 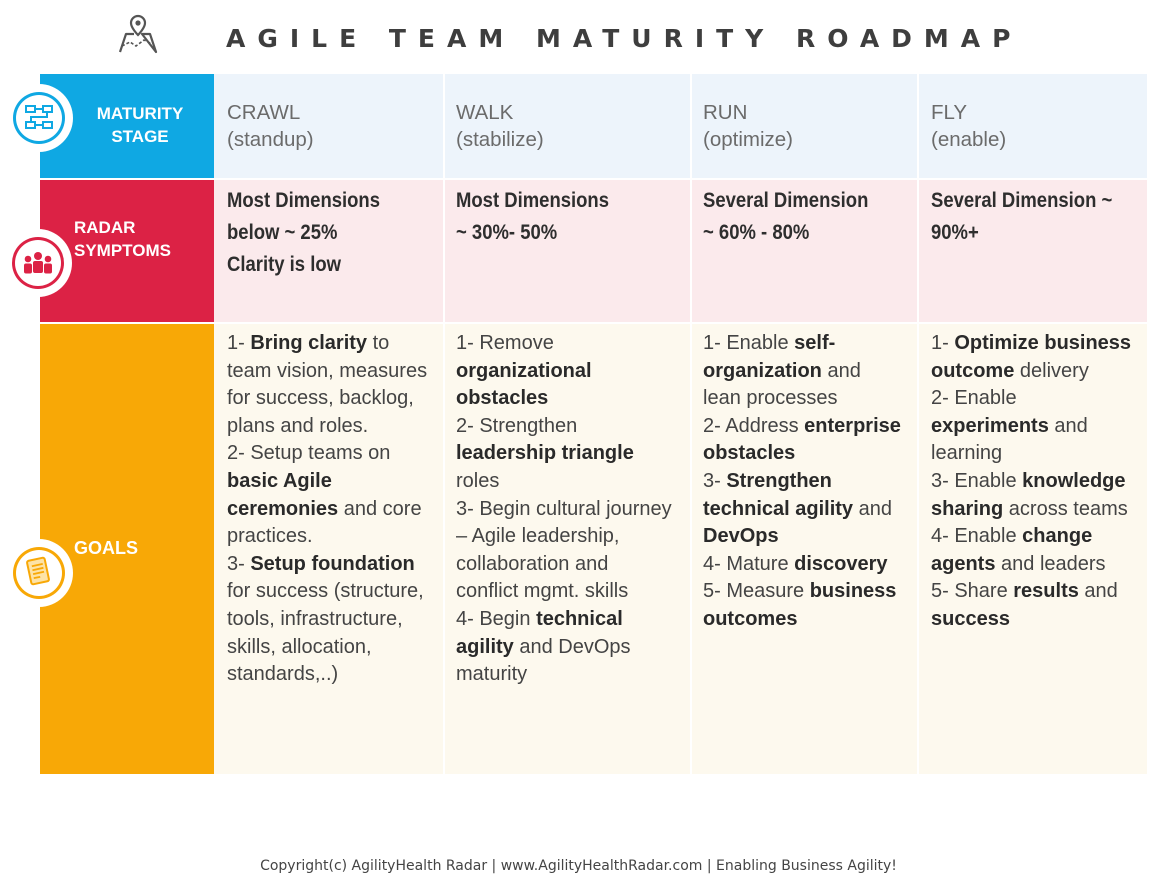 I want to click on goal-text-bold: results, so click(x=1046, y=591).